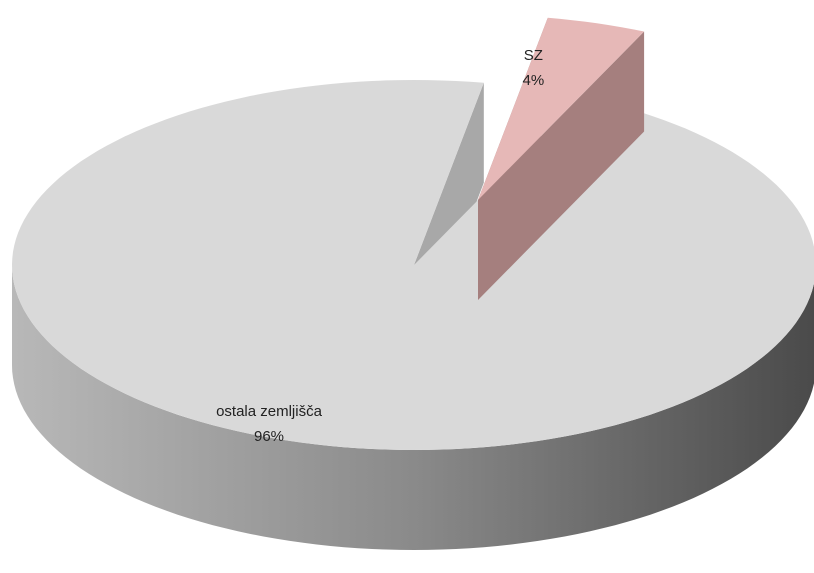 The width and height of the screenshot is (814, 573). Describe the element at coordinates (269, 411) in the screenshot. I see `slice-label: ostala zemljišča` at that location.